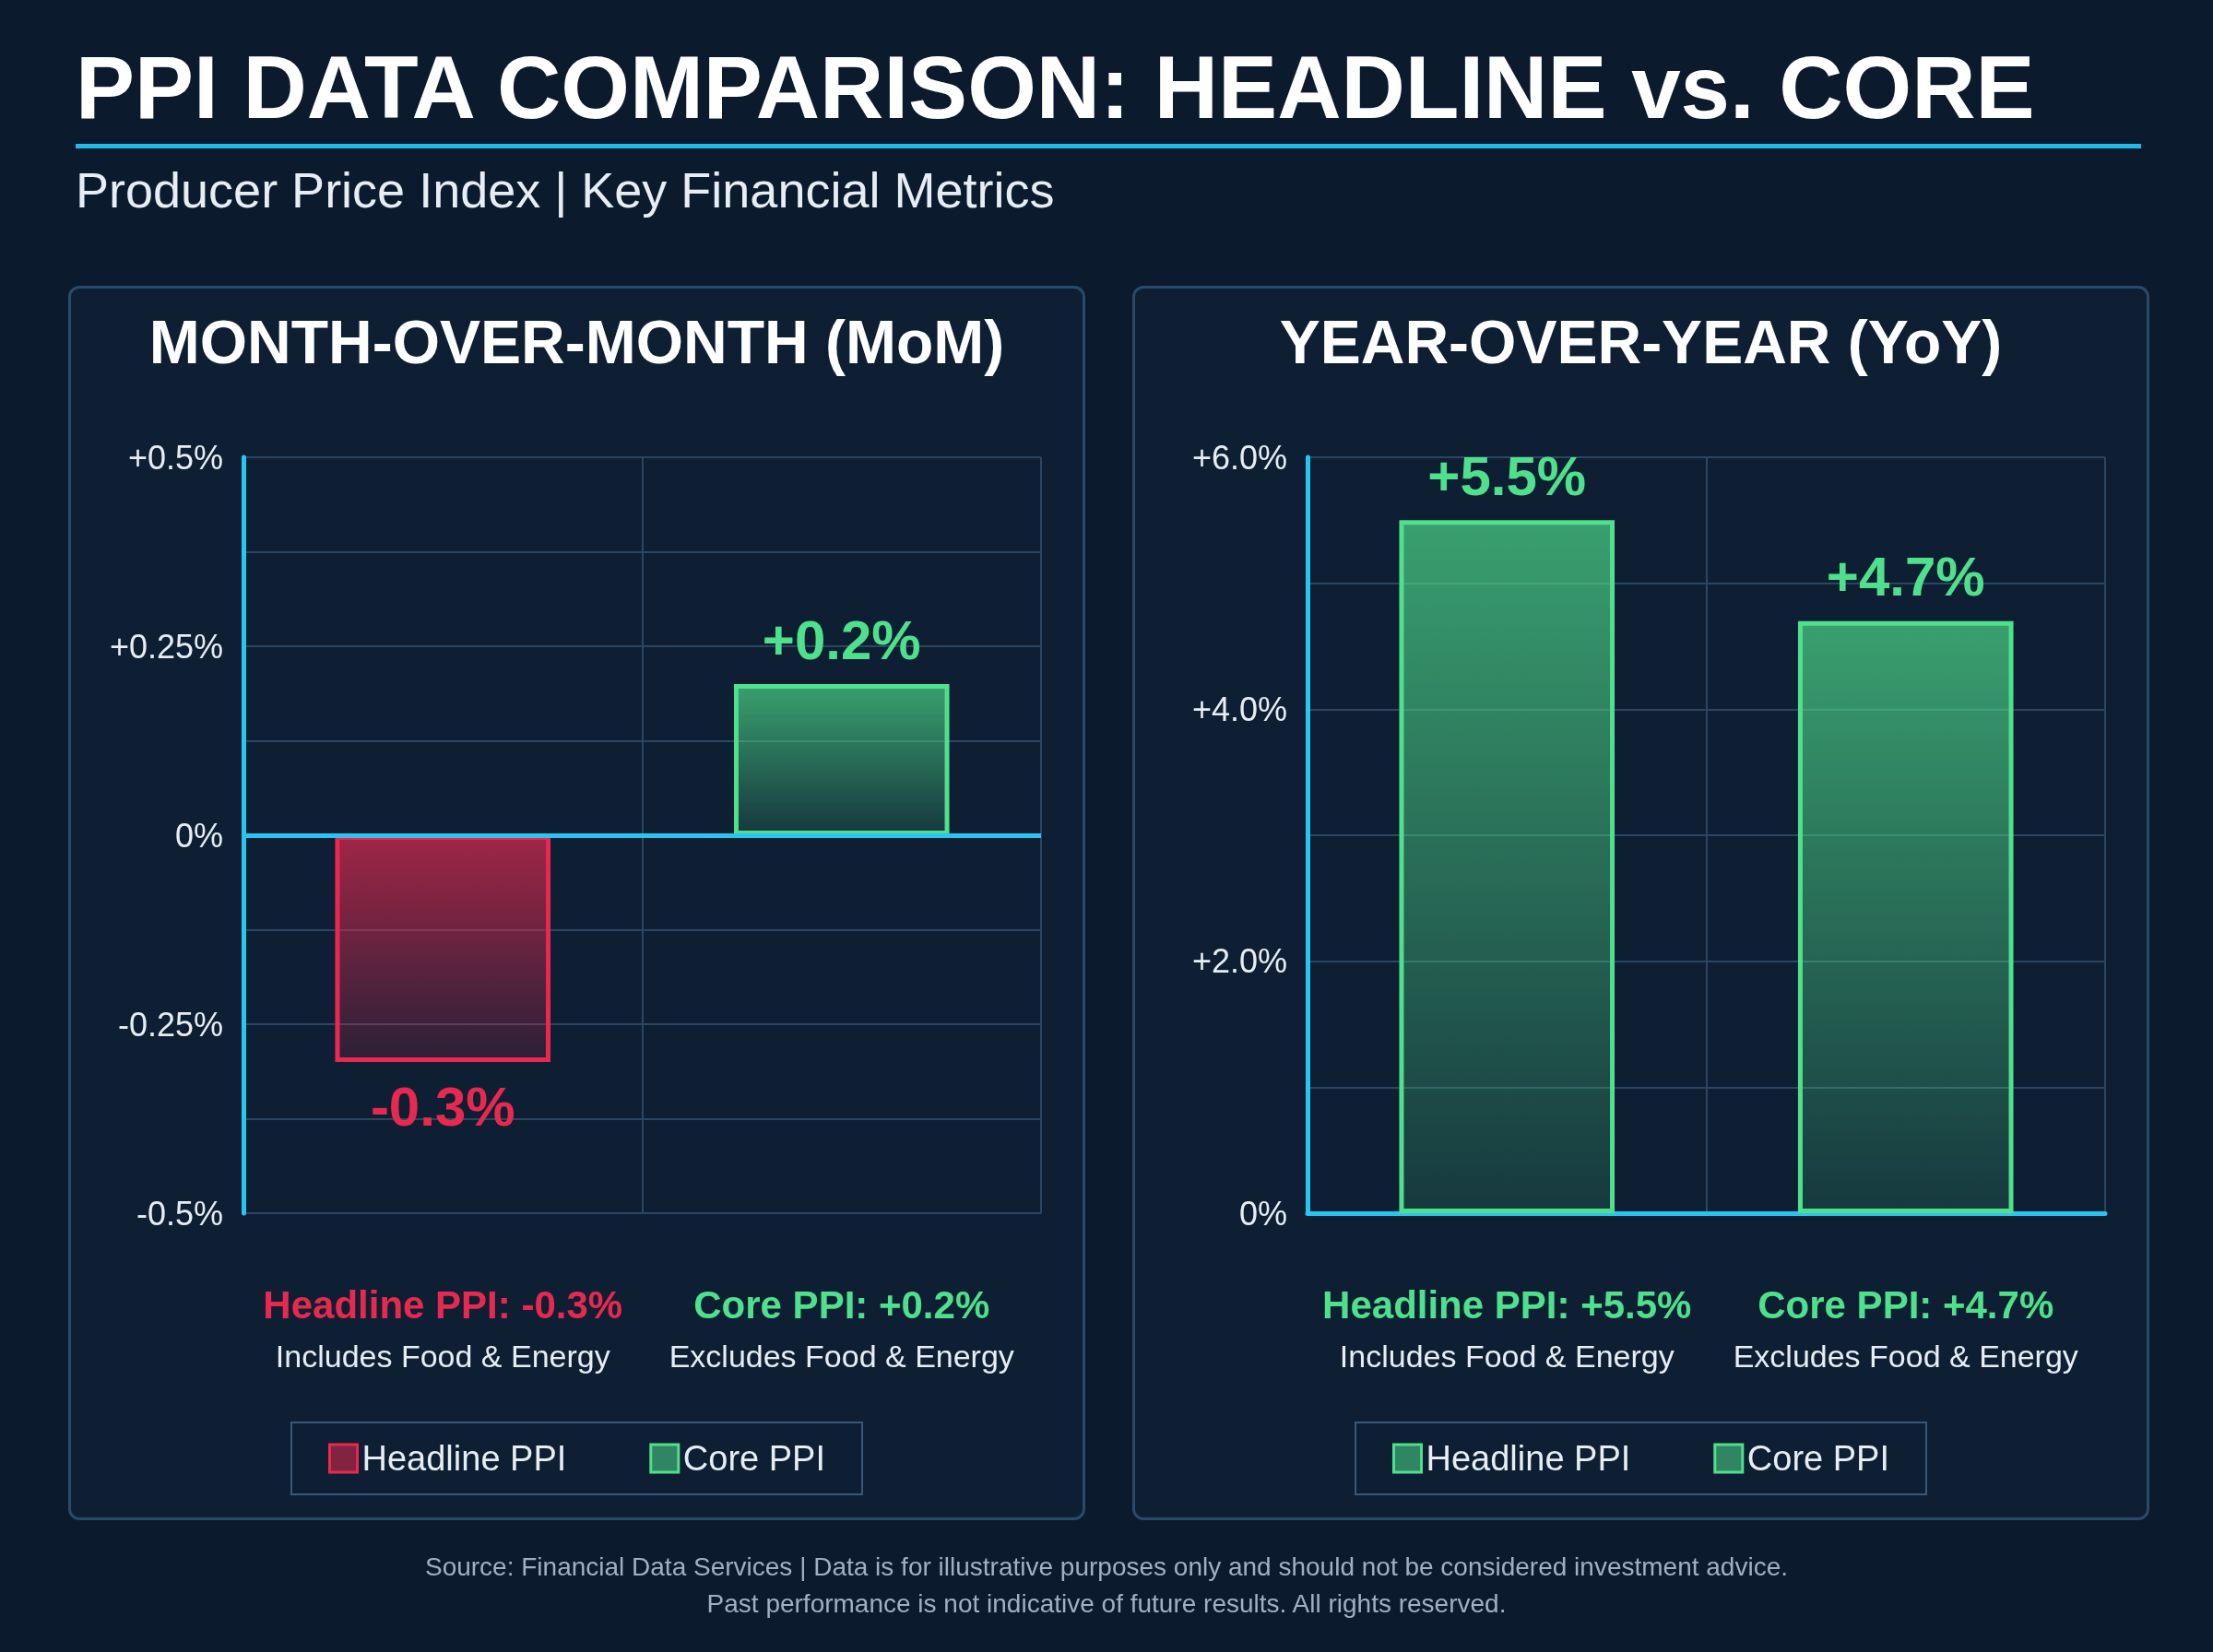 This screenshot has height=1652, width=2213. What do you see at coordinates (841, 1328) in the screenshot?
I see `x-tick-label: Core PPI: +0.2% Excludes Food & Energy` at bounding box center [841, 1328].